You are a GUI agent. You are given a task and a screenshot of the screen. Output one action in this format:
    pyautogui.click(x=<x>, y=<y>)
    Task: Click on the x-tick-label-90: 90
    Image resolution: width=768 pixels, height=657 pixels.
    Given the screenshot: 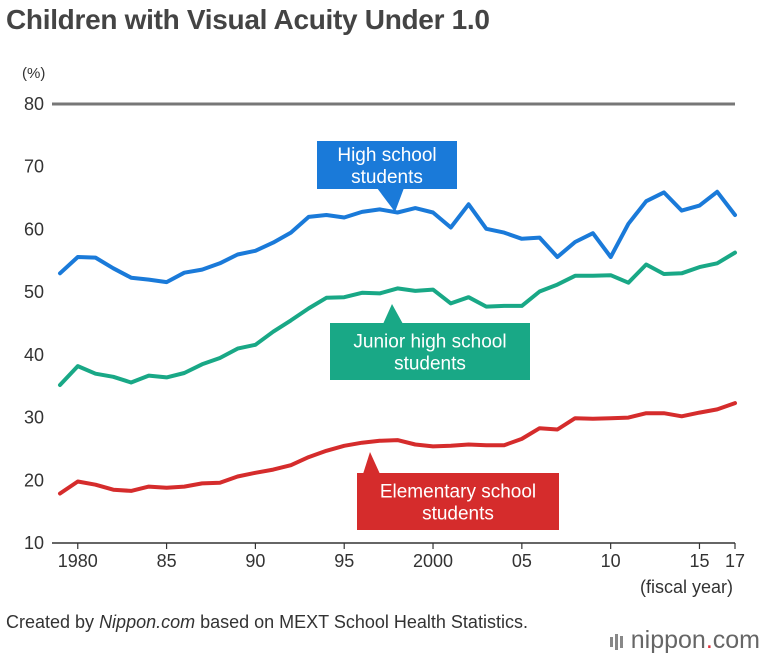 What is the action you would take?
    pyautogui.click(x=255, y=561)
    